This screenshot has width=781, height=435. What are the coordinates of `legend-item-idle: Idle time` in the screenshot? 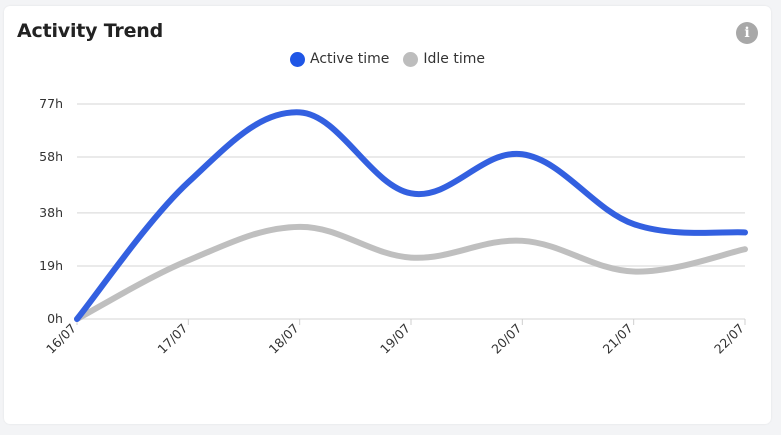 It's located at (444, 59).